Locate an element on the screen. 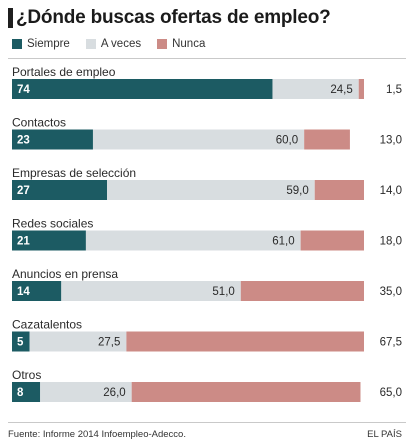  value-label-siempre-cazatalentos: 5 is located at coordinates (20, 343).